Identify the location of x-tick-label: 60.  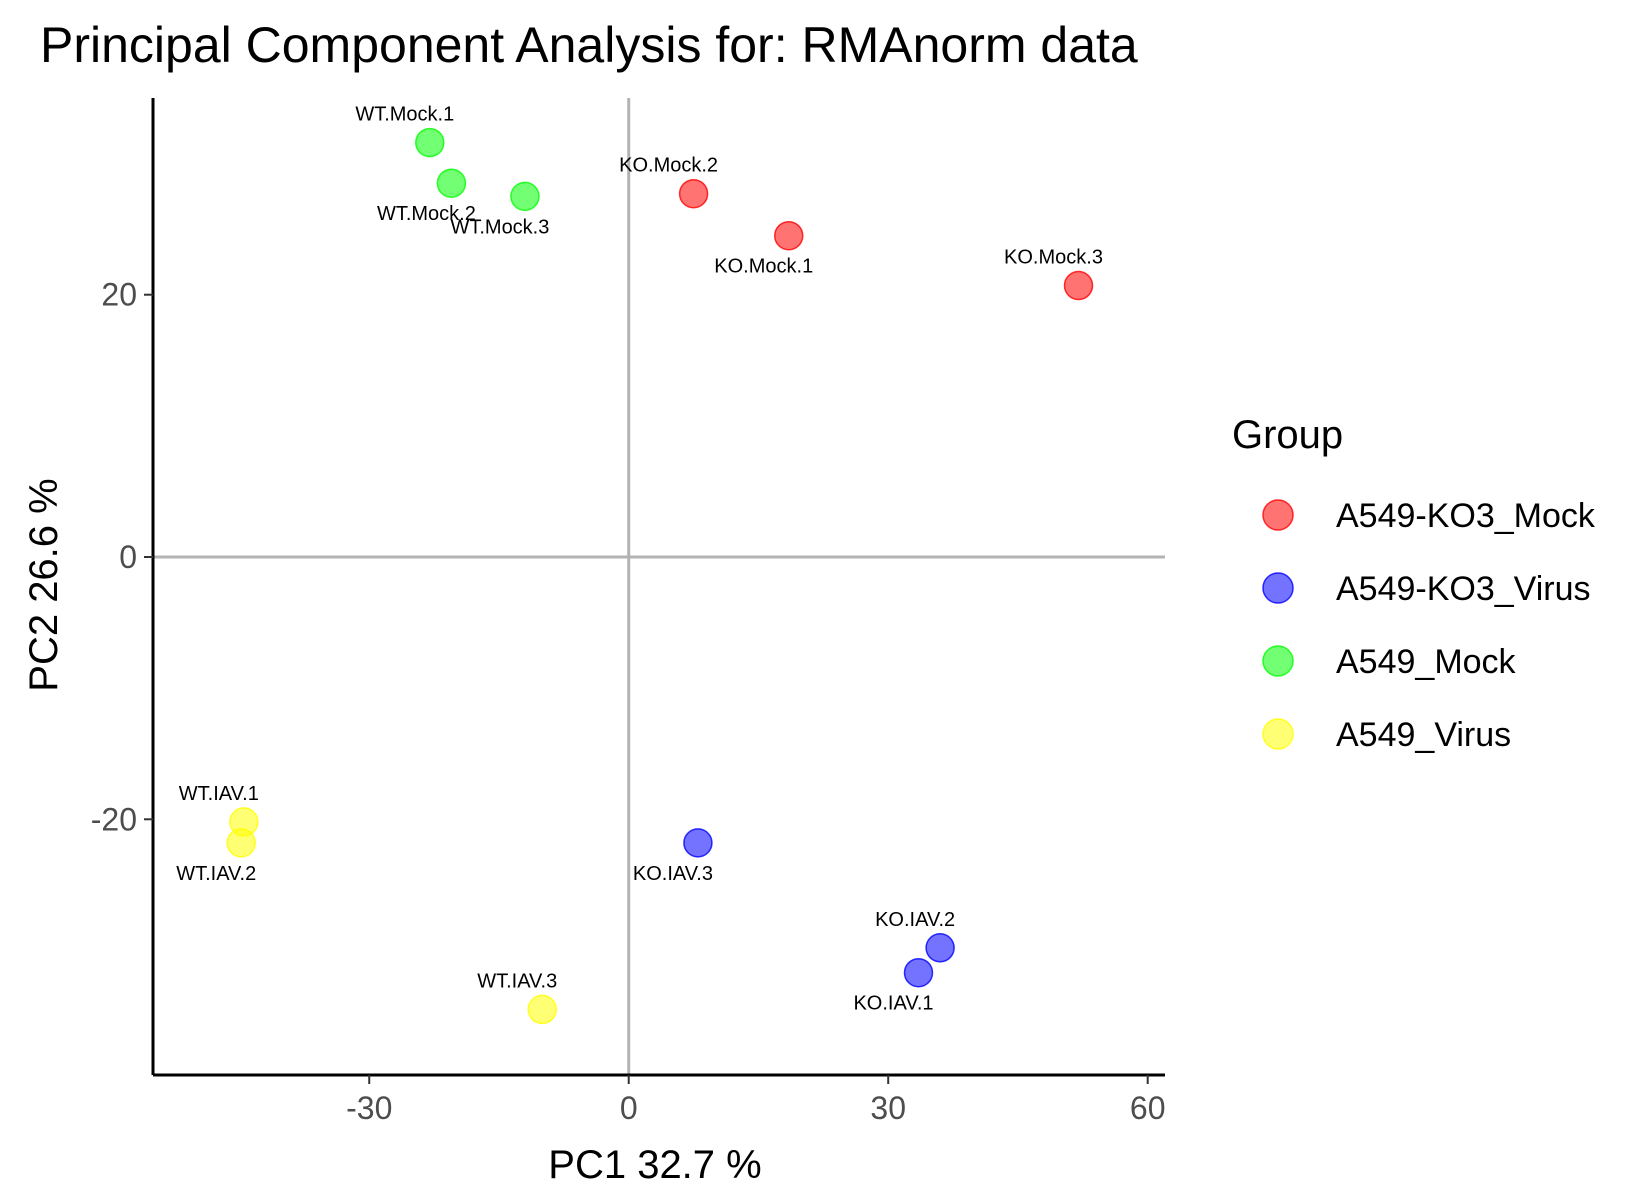
(1148, 1108).